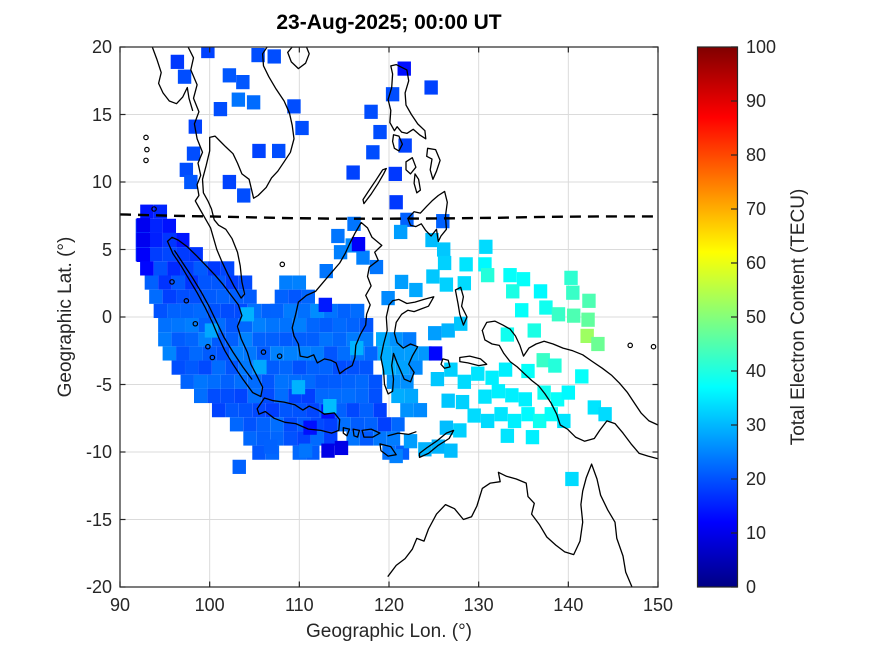  I want to click on coastline-bali, so click(346, 432).